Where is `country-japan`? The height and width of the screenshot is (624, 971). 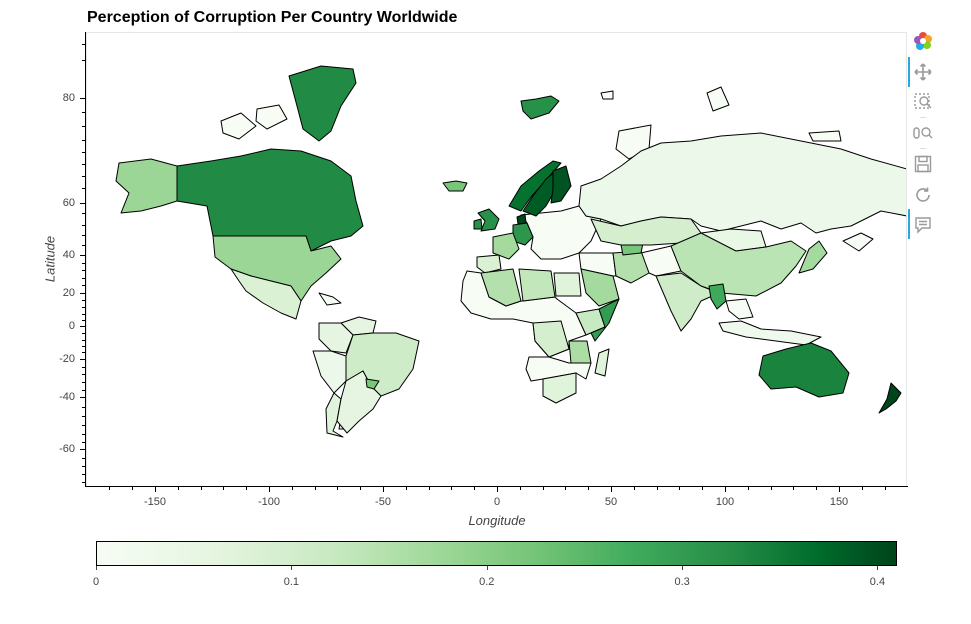 country-japan is located at coordinates (813, 257).